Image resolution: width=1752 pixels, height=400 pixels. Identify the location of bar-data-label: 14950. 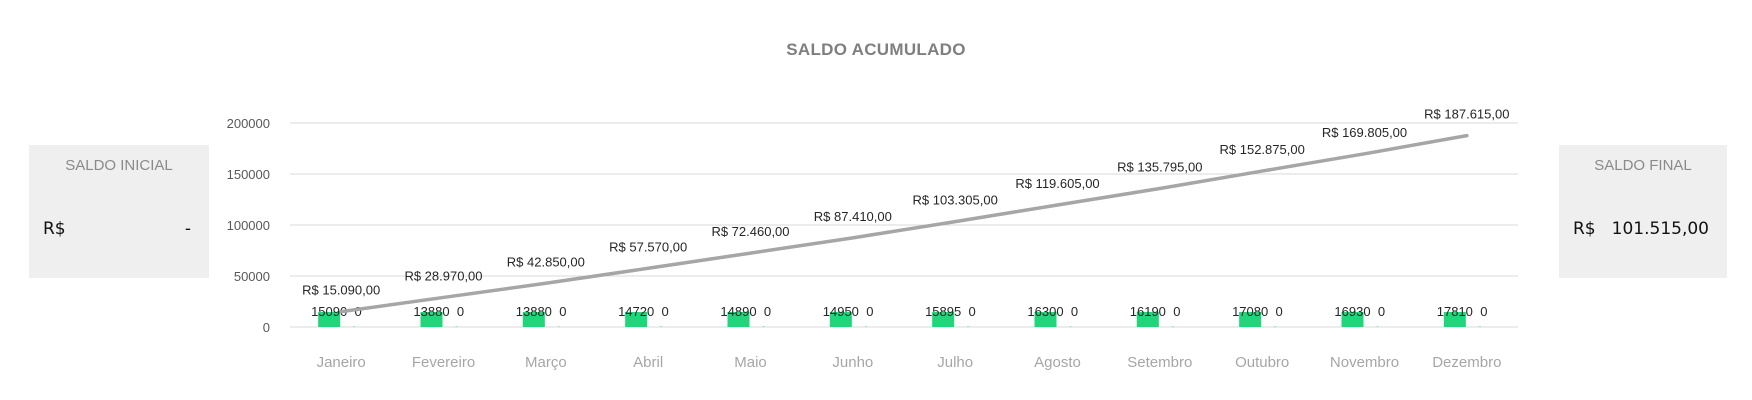
(841, 311).